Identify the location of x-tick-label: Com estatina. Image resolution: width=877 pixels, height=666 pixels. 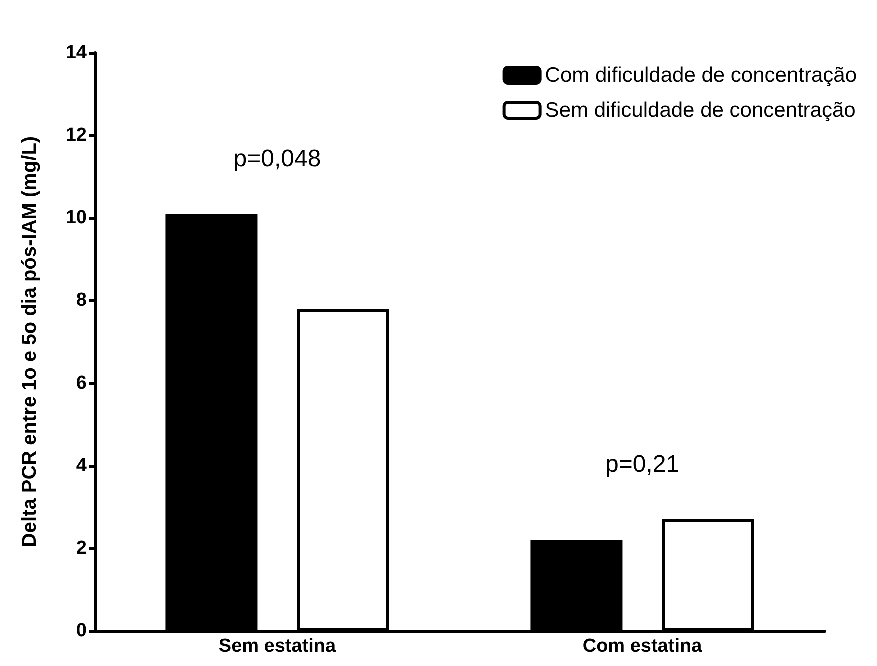
(642, 646).